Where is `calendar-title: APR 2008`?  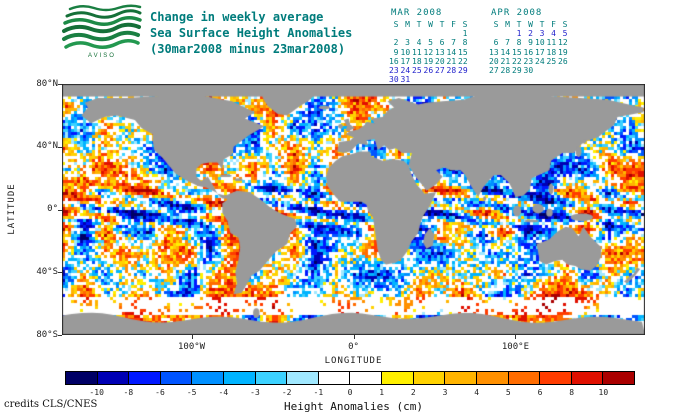
calendar-title: APR 2008 is located at coordinates (517, 13).